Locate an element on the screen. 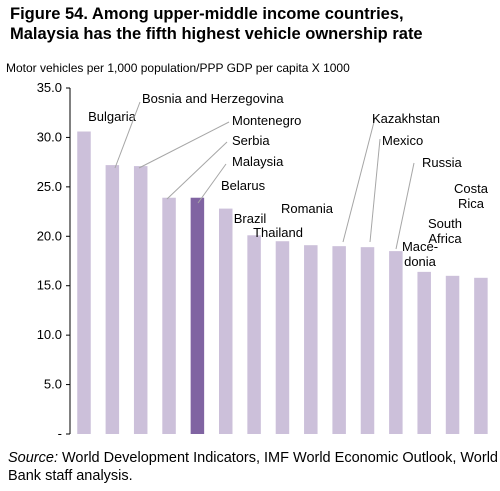 The image size is (500, 491). y-tick-label: 5.0 is located at coordinates (53, 384).